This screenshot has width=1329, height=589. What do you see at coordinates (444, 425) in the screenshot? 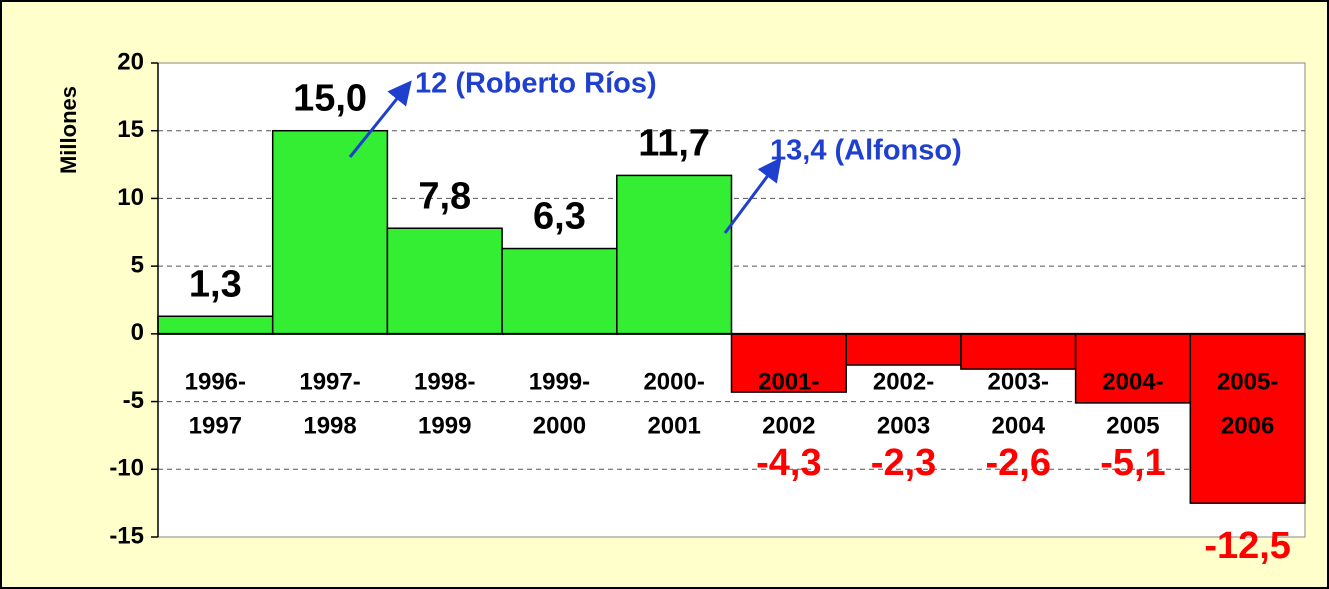
I see `x-tick-label: 1999` at bounding box center [444, 425].